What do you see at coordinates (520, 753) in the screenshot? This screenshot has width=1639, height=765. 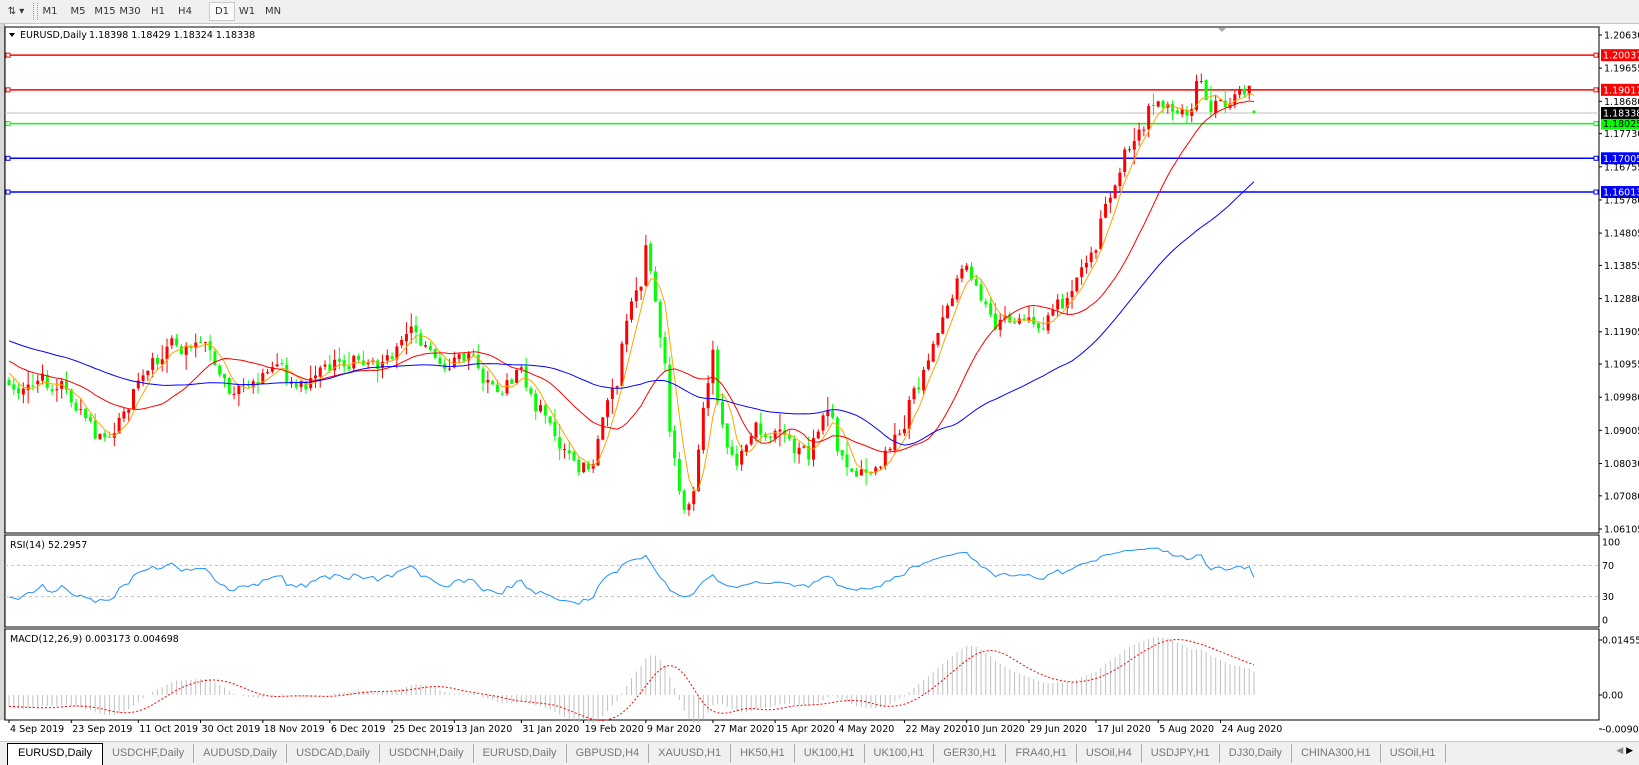 I see `chart-tab: EURUSD,Daily` at bounding box center [520, 753].